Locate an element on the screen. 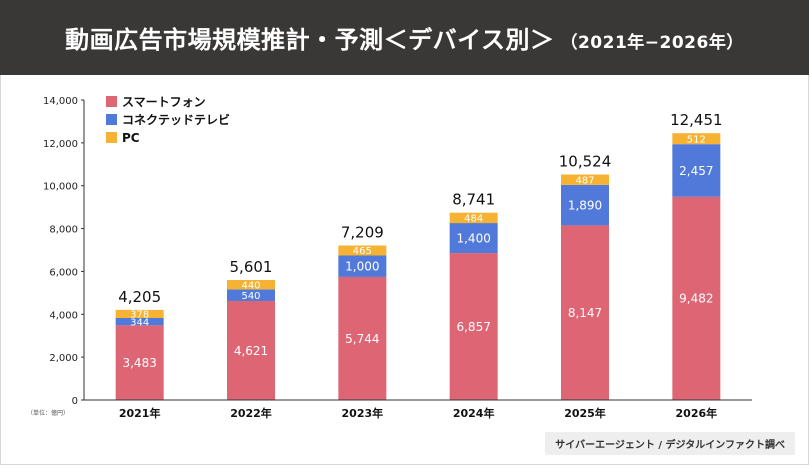 The width and height of the screenshot is (809, 465). bar-value-label: 1,400 is located at coordinates (473, 238).